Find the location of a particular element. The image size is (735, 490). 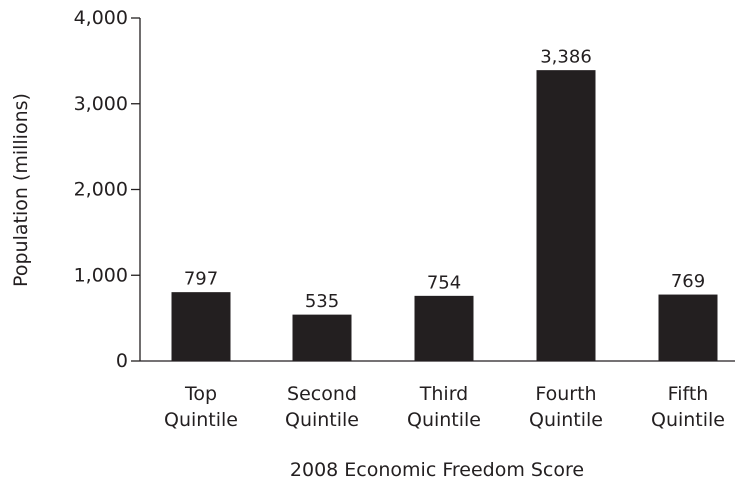

y-ticks: 0 1,000 2,000 3,000 4,000 is located at coordinates (107, 189).